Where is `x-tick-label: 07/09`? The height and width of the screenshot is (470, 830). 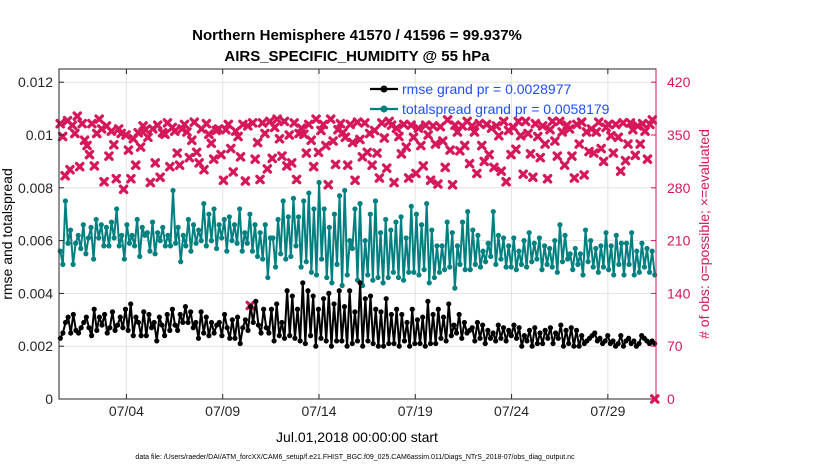 x-tick-label: 07/09 is located at coordinates (222, 411).